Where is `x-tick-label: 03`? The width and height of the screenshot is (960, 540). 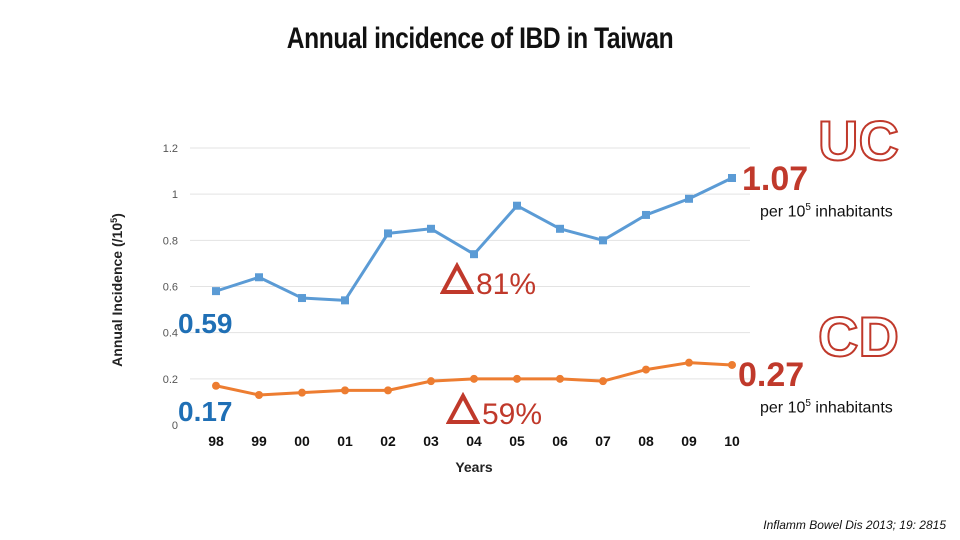
x-tick-label: 03 is located at coordinates (431, 441).